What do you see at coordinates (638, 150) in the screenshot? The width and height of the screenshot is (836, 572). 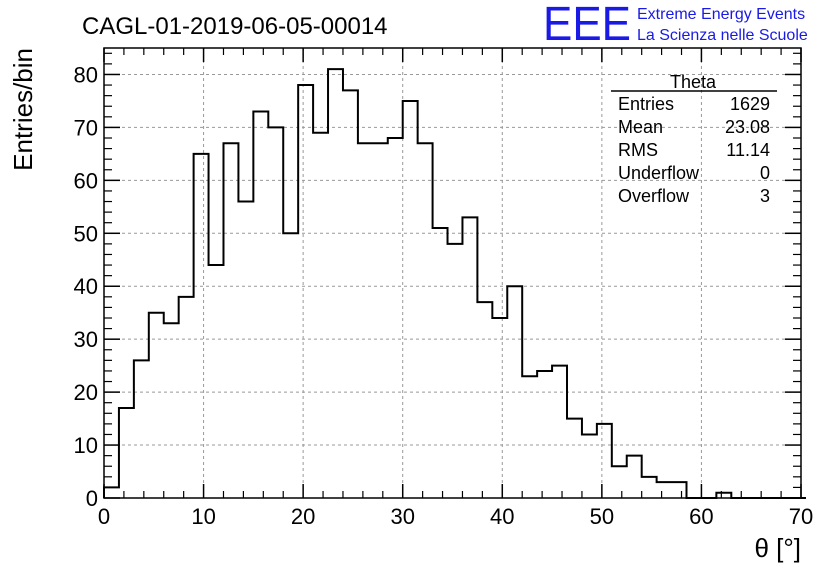 I see `stats-rms-label: RMS` at bounding box center [638, 150].